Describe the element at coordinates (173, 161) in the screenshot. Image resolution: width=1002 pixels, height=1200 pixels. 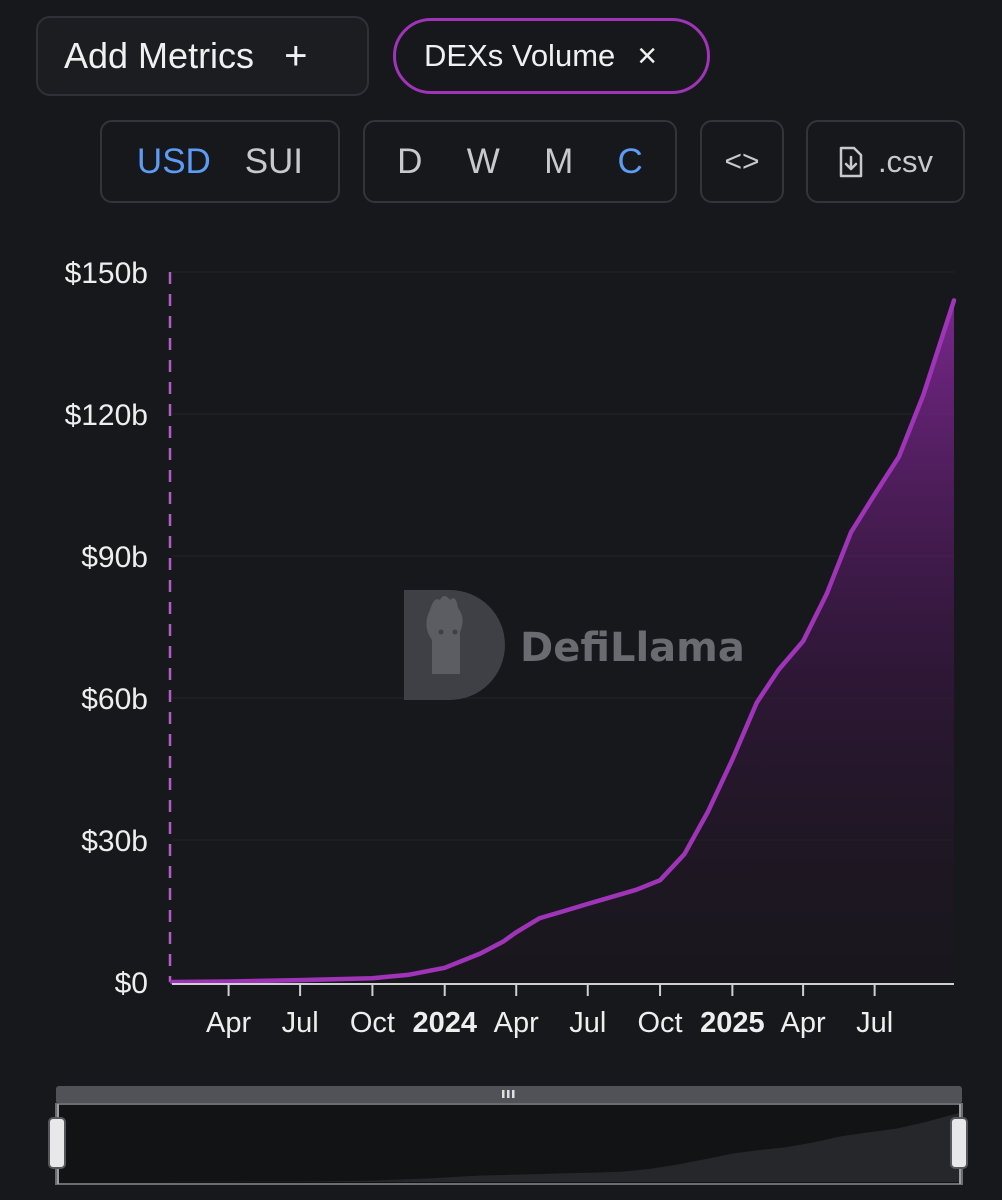
I see `currency-option-usd: USD` at that location.